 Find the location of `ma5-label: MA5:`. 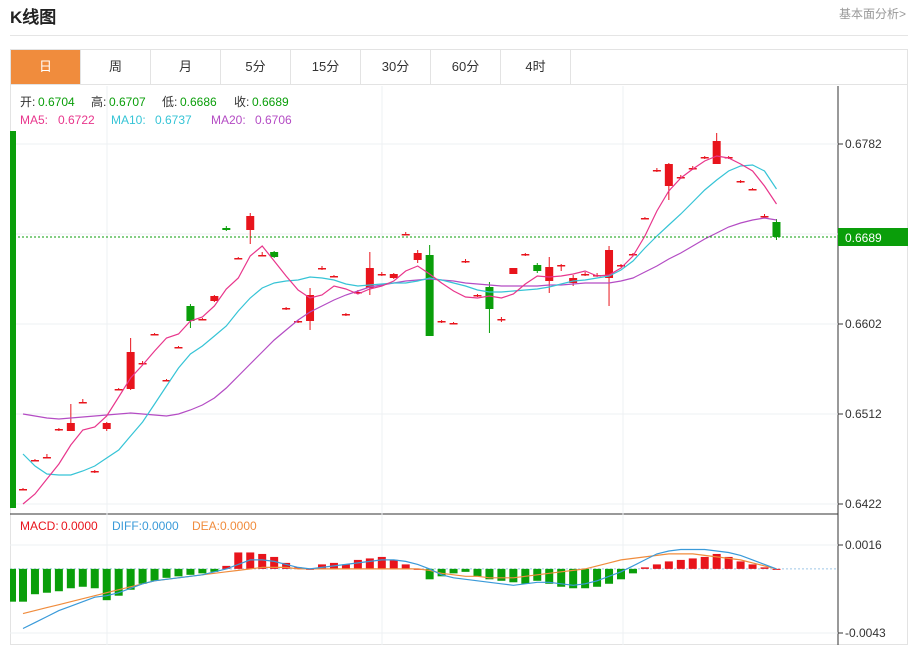

ma5-label: MA5: is located at coordinates (34, 120).